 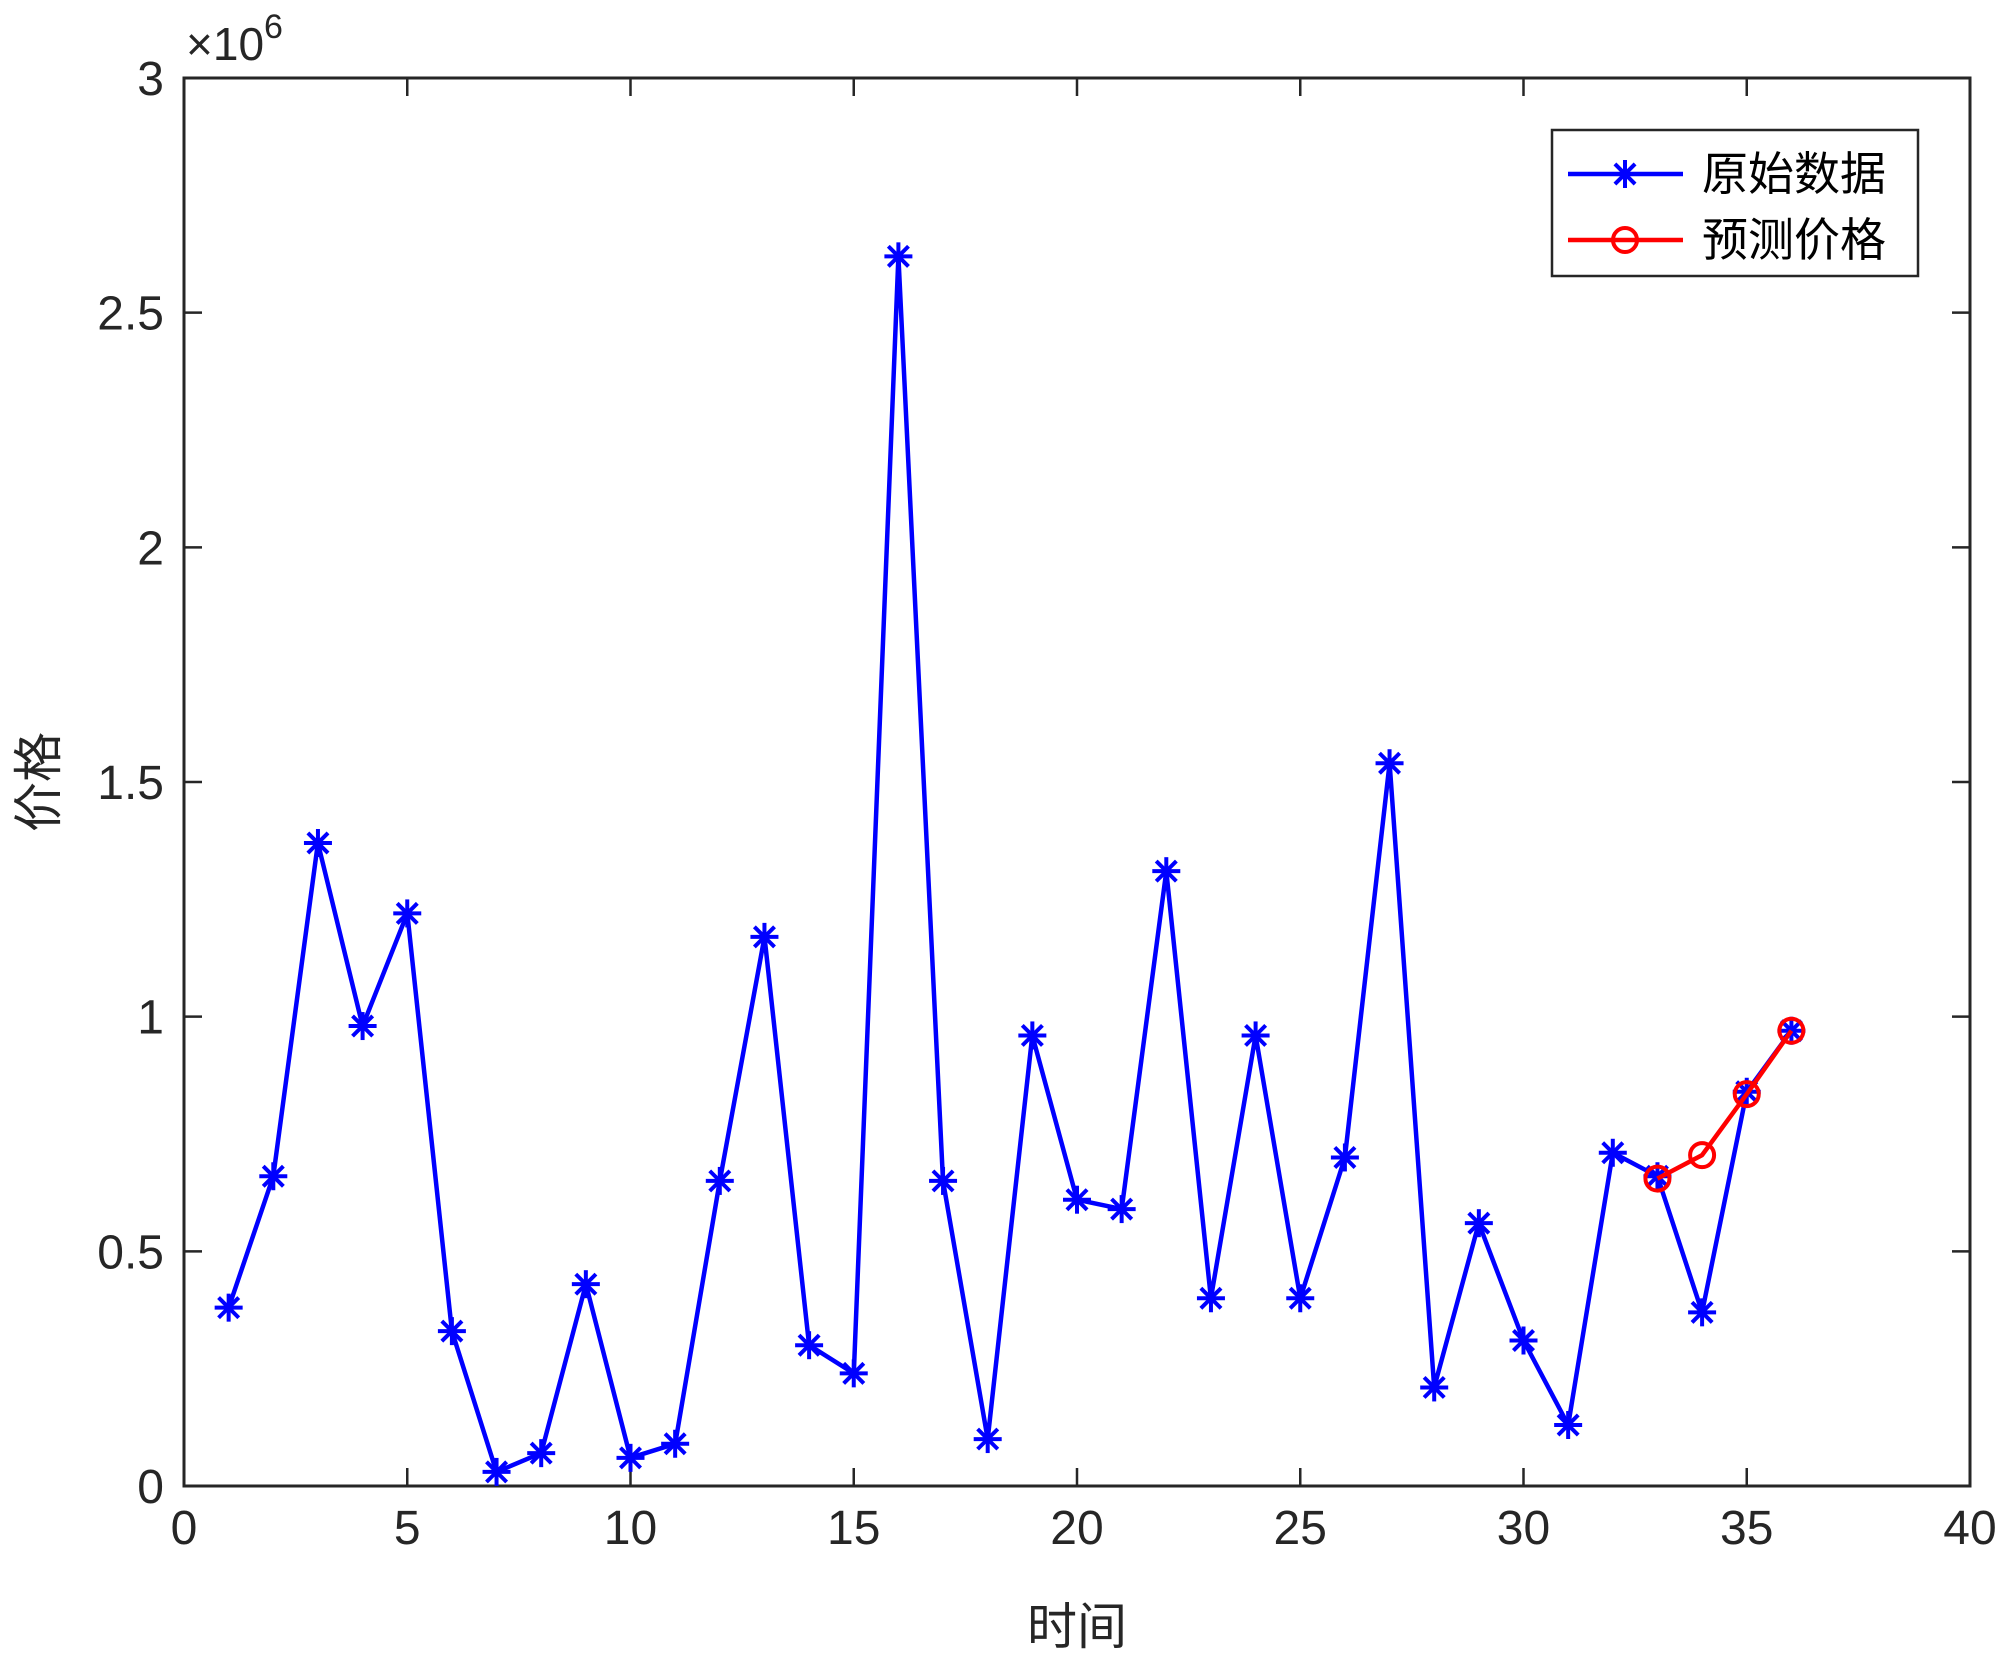 I want to click on x-tick-label: 20, so click(x=1076, y=1528).